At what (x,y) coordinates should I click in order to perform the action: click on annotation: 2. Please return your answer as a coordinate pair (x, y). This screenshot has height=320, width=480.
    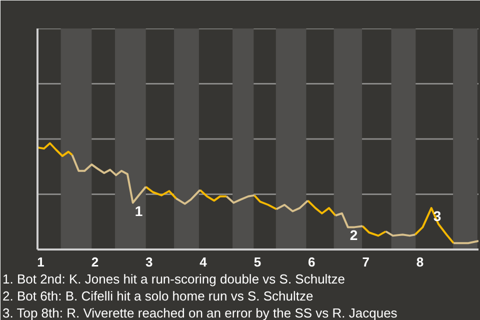
    Looking at the image, I should click on (354, 235).